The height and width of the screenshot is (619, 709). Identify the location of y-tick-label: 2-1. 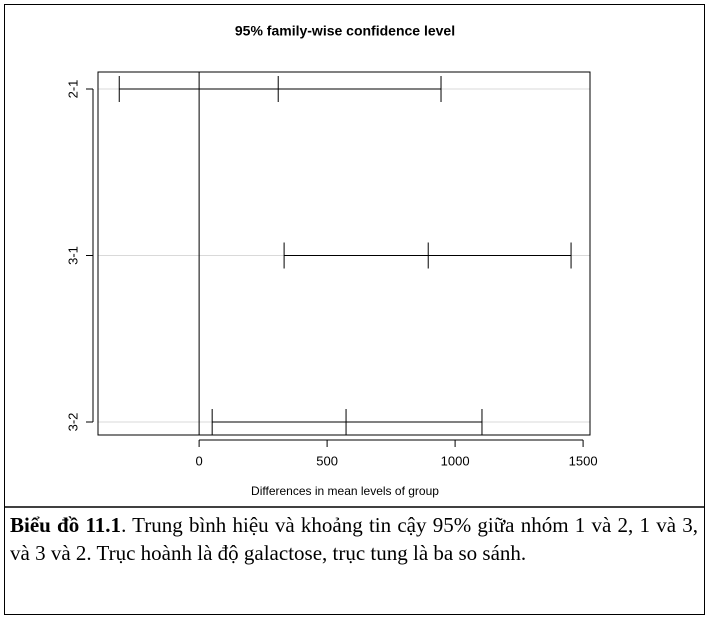
(72, 89).